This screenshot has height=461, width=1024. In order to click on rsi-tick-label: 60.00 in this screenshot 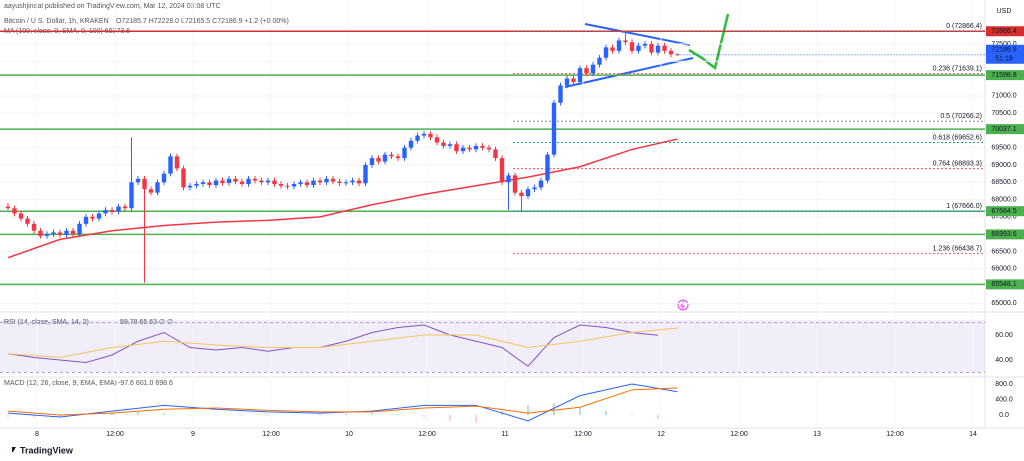, I will do `click(1004, 335)`.